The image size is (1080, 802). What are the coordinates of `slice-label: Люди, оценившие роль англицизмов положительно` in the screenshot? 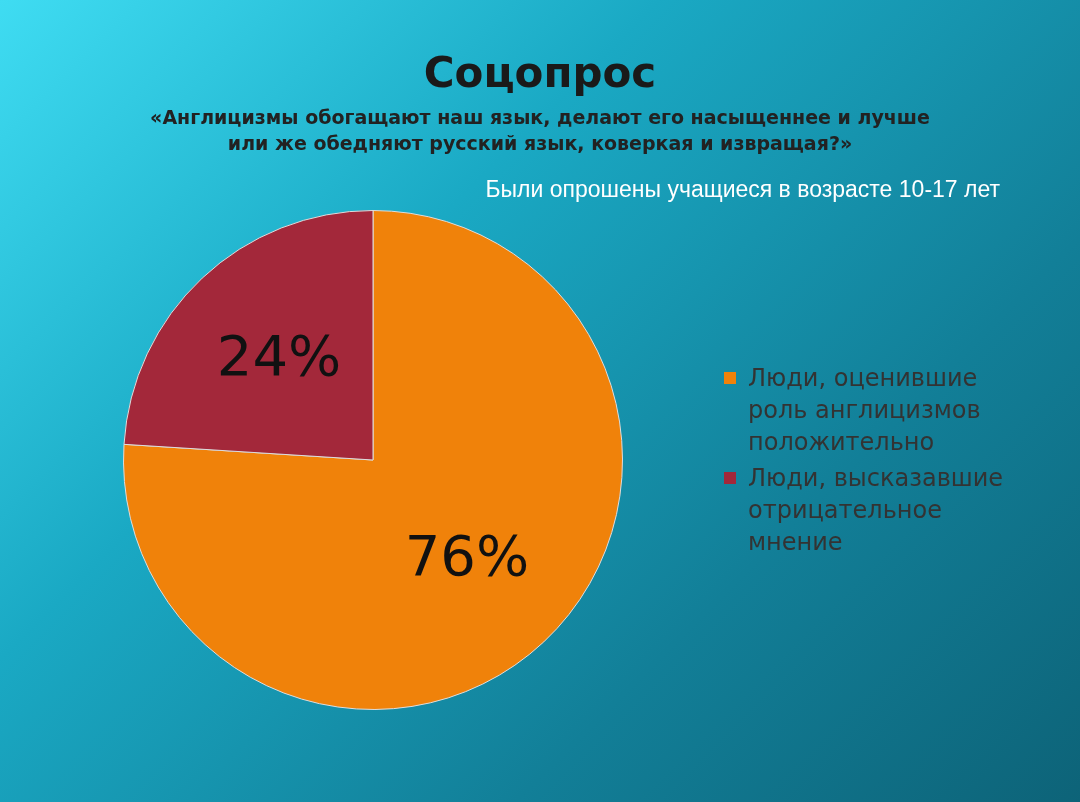 It's located at (864, 410).